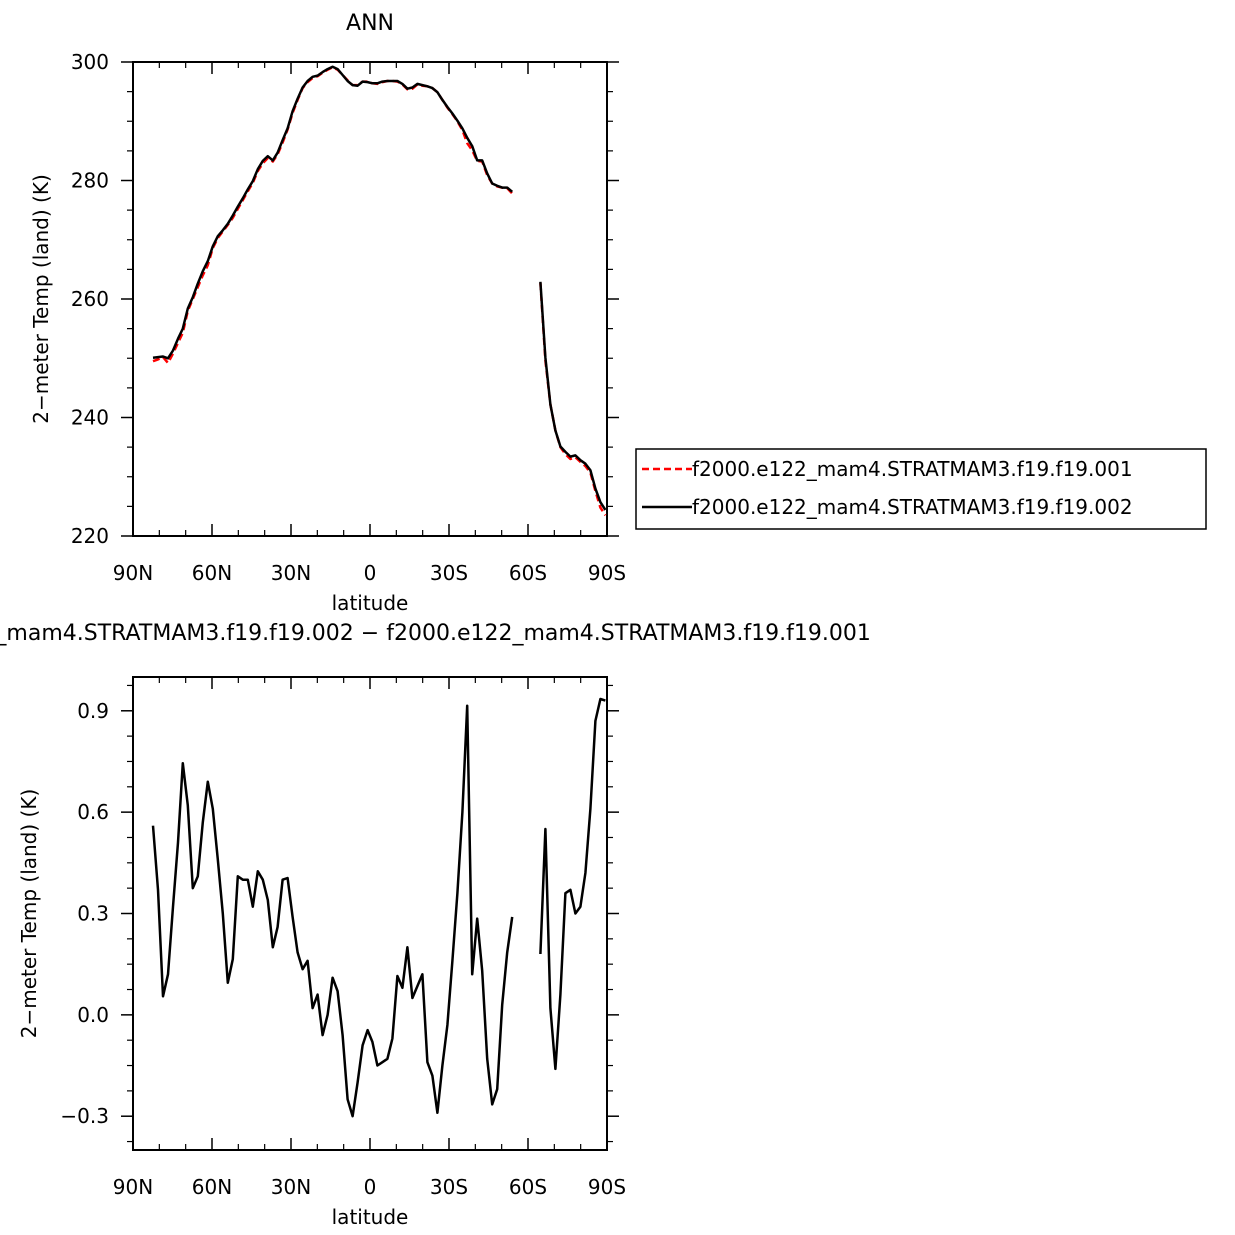 Image resolution: width=1235 pixels, height=1235 pixels. What do you see at coordinates (90, 62) in the screenshot?
I see `y-tick-label: 300` at bounding box center [90, 62].